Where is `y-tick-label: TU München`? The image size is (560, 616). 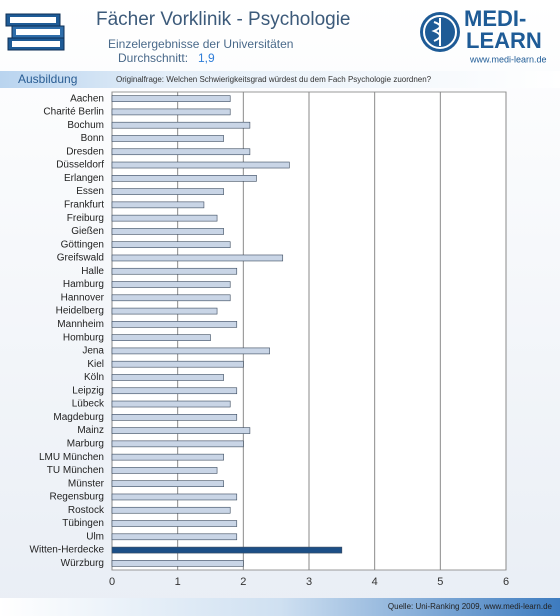
y-tick-label: TU München is located at coordinates (75, 470).